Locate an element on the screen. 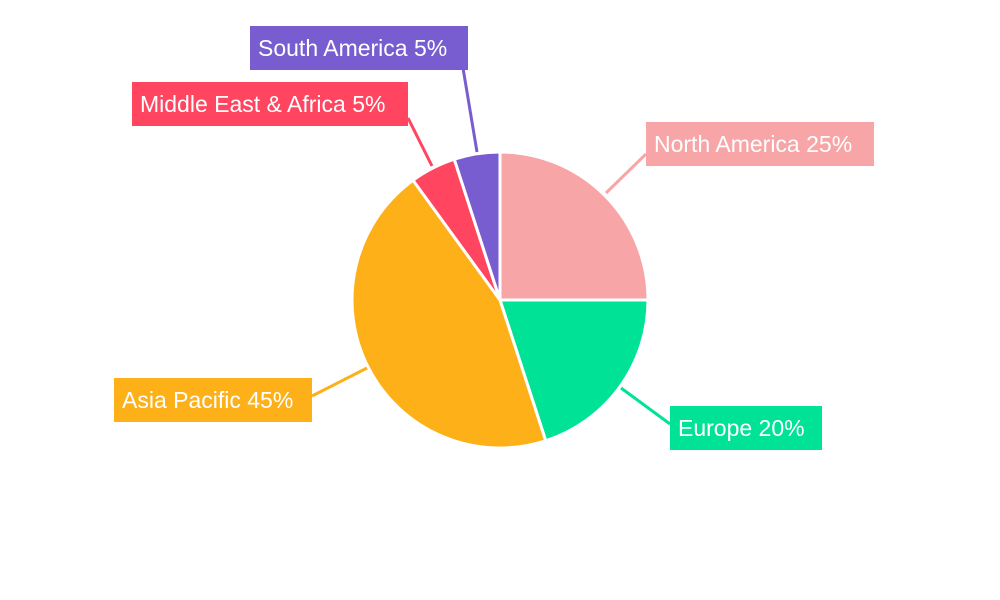  slice-south-america is located at coordinates (477, 225).